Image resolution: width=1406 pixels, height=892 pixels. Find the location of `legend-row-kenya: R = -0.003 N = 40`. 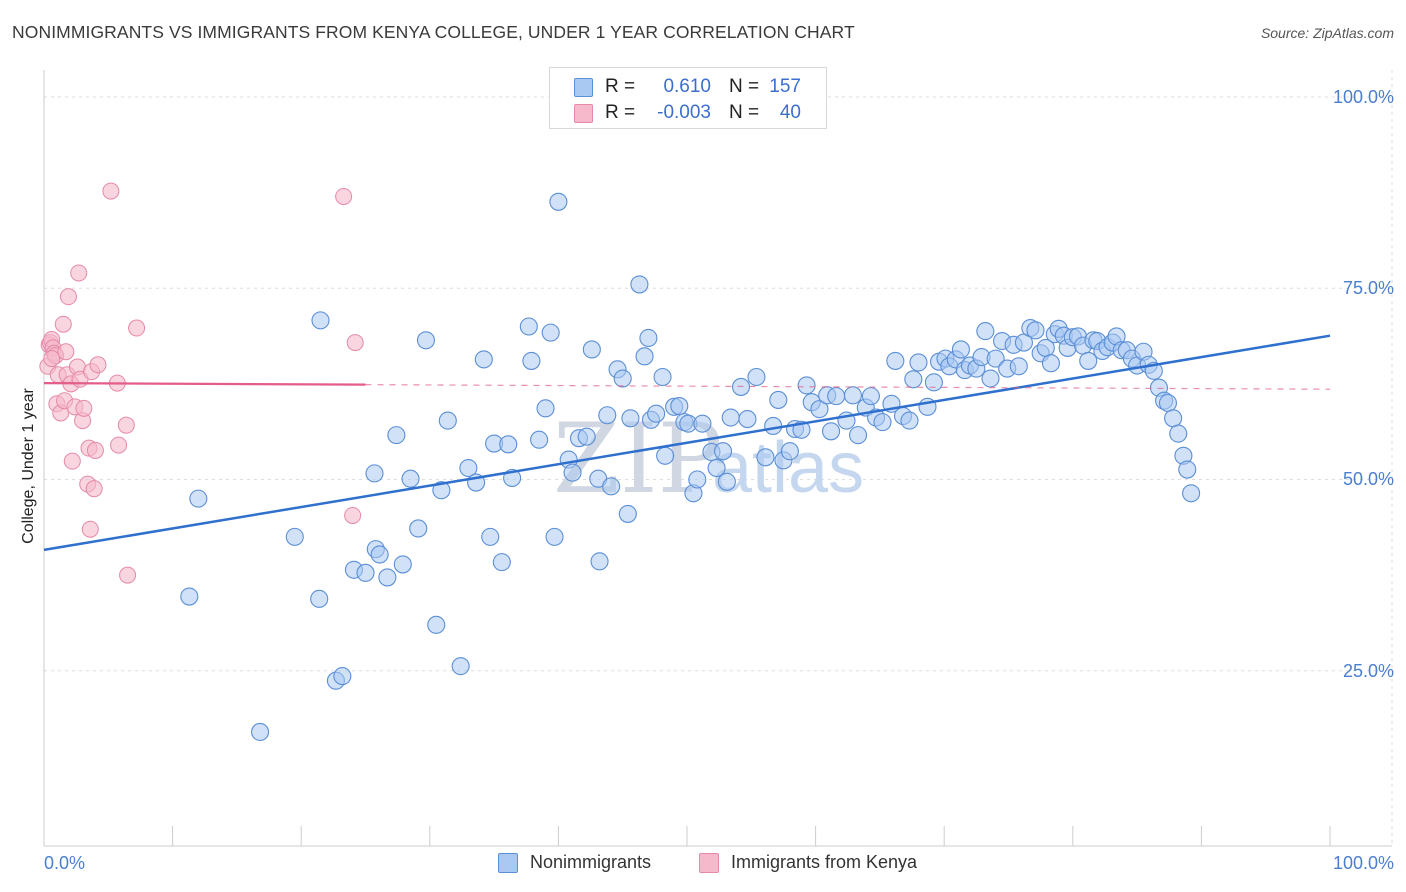

legend-row-kenya: R = -0.003 N = 40 is located at coordinates (687, 113).